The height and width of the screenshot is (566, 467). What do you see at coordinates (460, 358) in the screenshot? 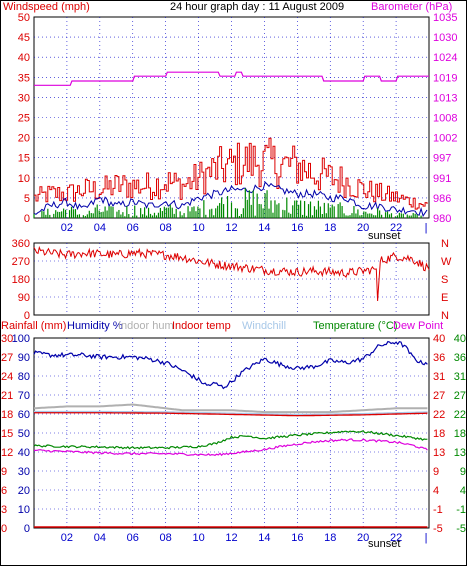
I see `temp-tick-label-outer: 36` at bounding box center [460, 358].